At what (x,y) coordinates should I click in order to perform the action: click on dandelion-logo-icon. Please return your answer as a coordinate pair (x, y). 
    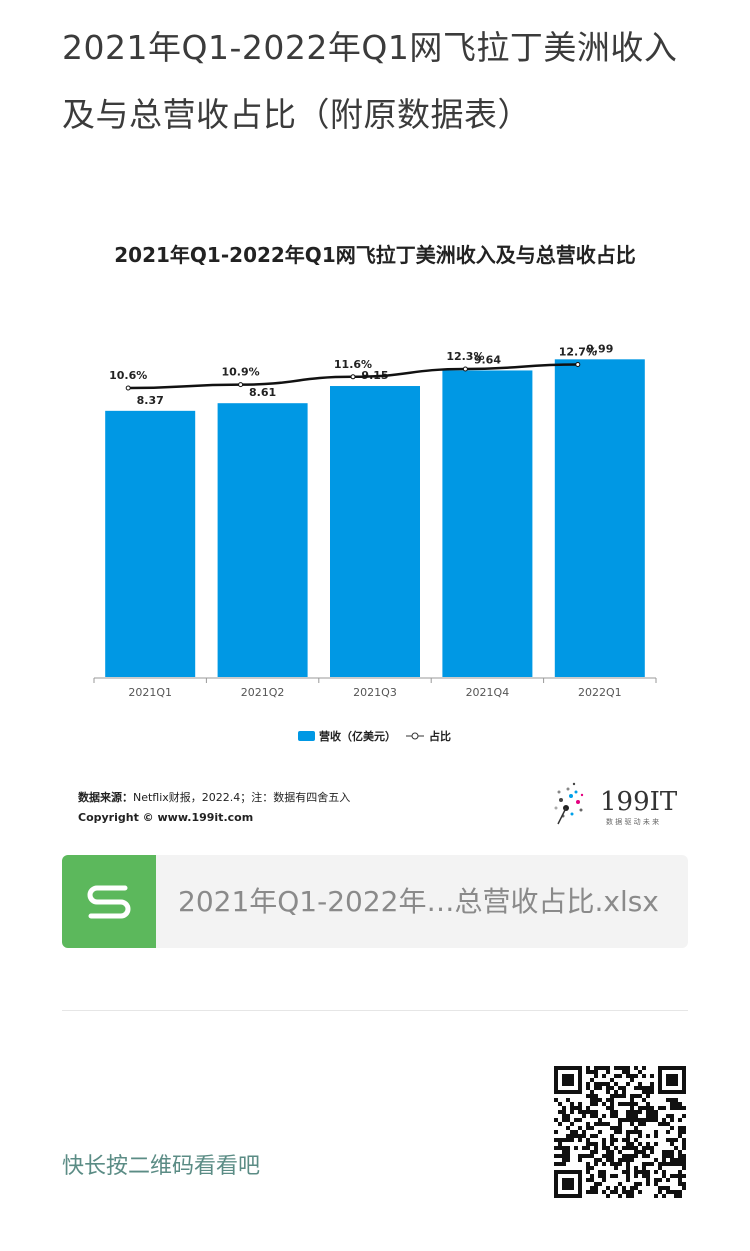
    Looking at the image, I should click on (569, 803).